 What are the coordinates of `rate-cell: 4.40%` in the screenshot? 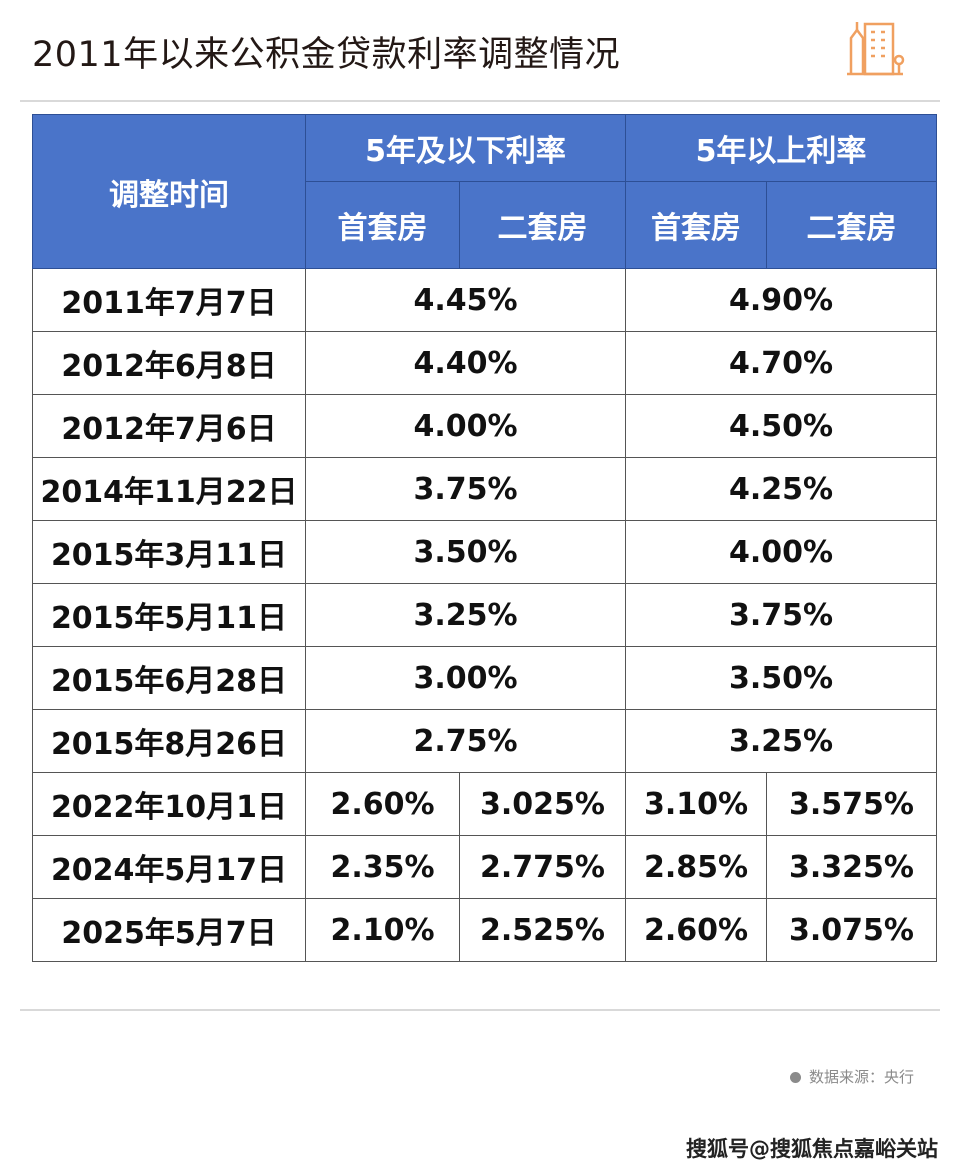 It's located at (465, 363).